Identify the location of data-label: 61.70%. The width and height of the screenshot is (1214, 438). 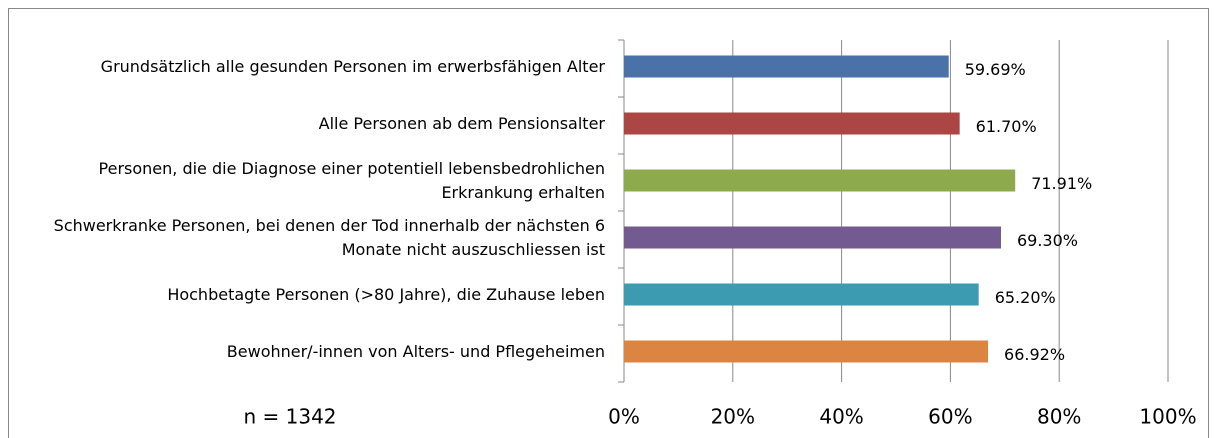
(1006, 126).